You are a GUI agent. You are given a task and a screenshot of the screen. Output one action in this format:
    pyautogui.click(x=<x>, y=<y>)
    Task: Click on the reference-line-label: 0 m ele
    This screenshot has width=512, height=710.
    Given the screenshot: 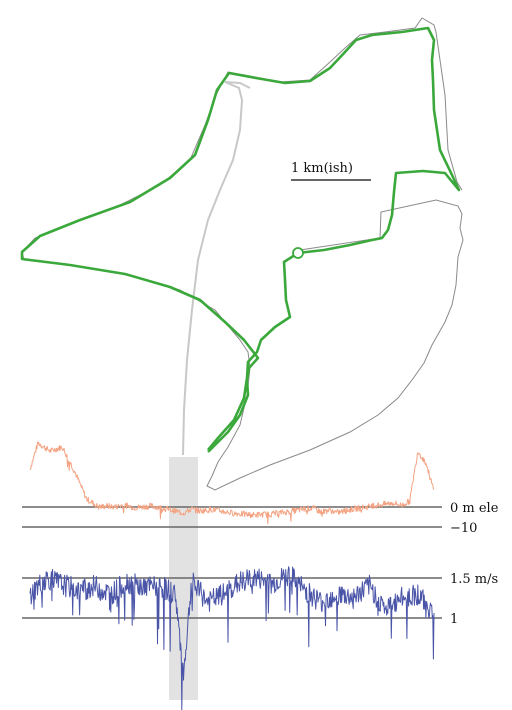 What is the action you would take?
    pyautogui.click(x=474, y=508)
    